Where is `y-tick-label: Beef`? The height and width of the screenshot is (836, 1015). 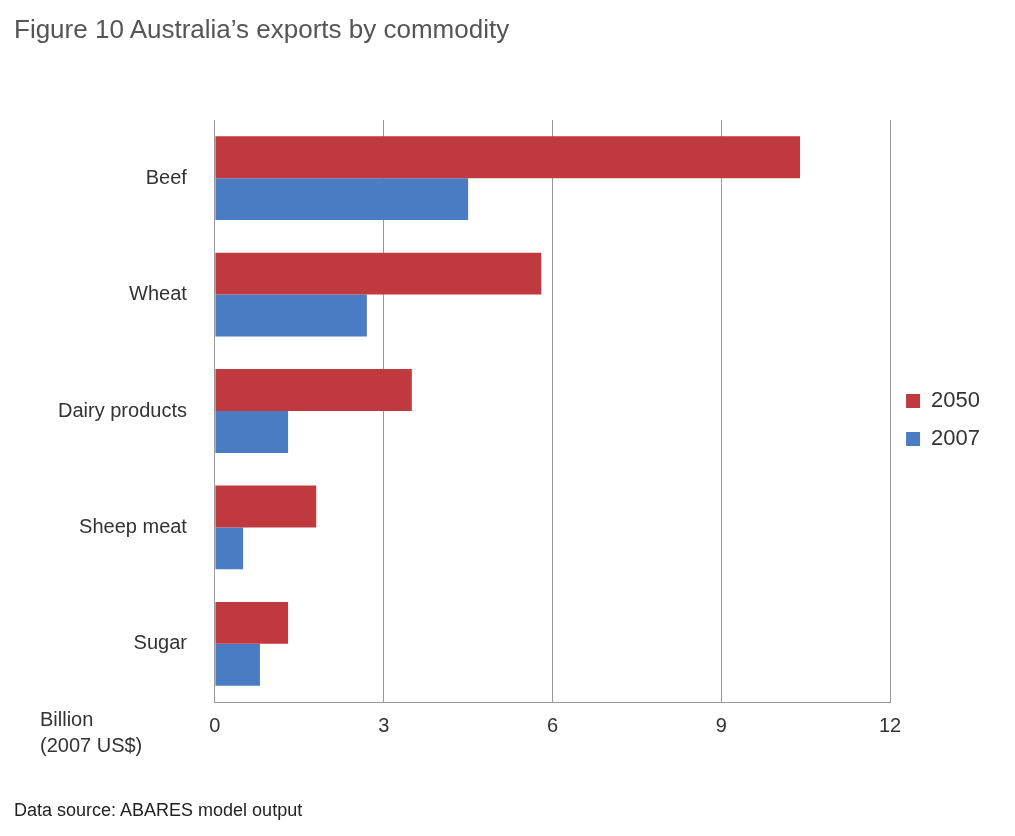
y-tick-label: Beef is located at coordinates (166, 176).